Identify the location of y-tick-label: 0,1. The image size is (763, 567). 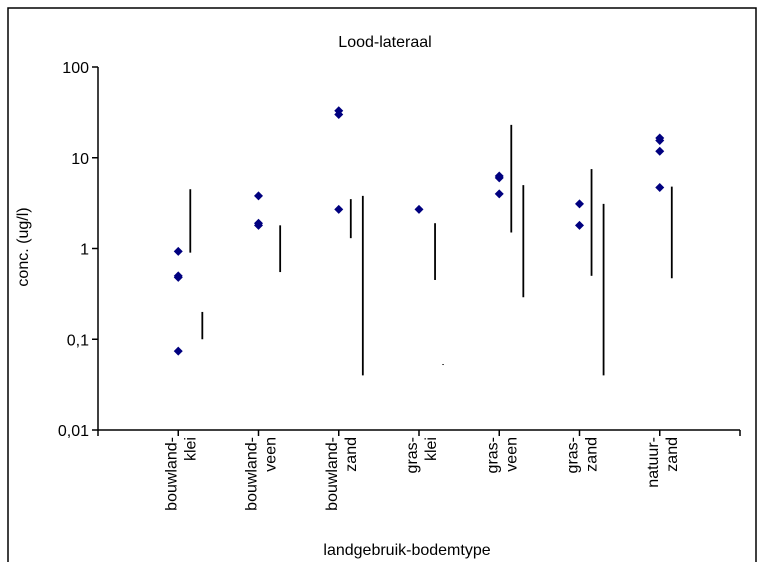
(78, 340).